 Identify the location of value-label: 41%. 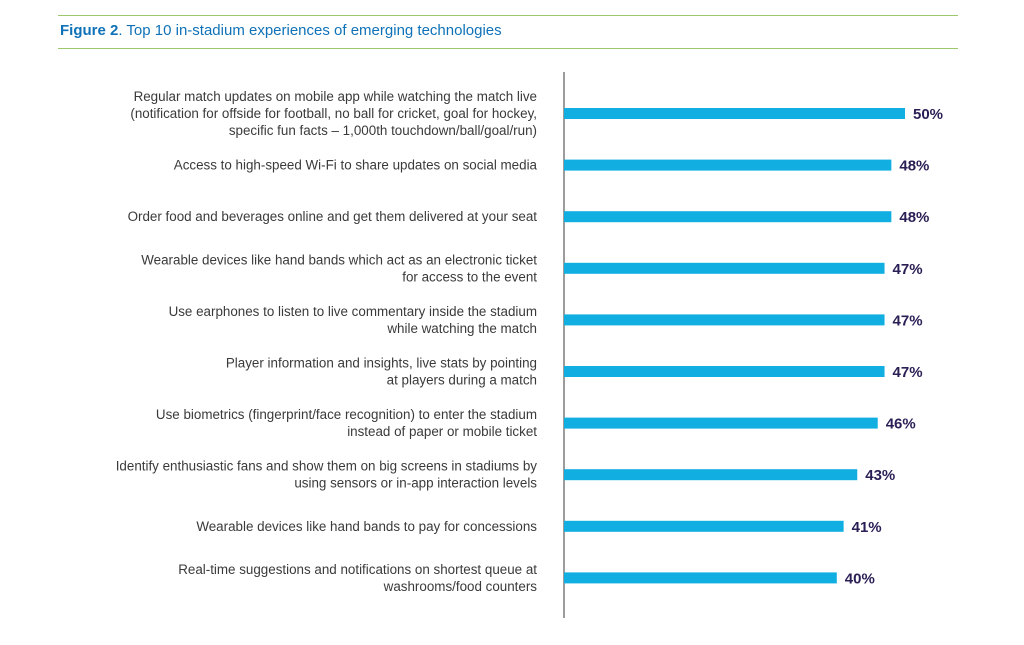
(867, 527).